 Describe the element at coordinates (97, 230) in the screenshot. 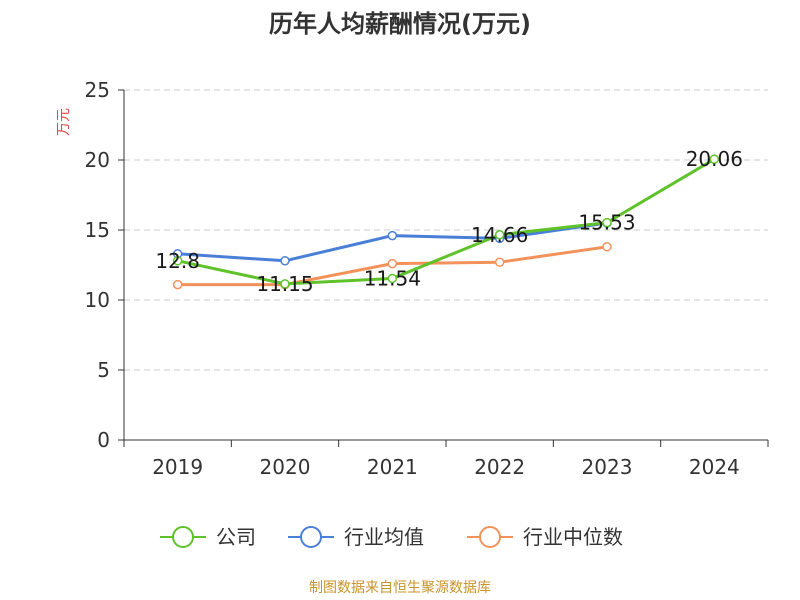

I see `y-tick-label: 15` at that location.